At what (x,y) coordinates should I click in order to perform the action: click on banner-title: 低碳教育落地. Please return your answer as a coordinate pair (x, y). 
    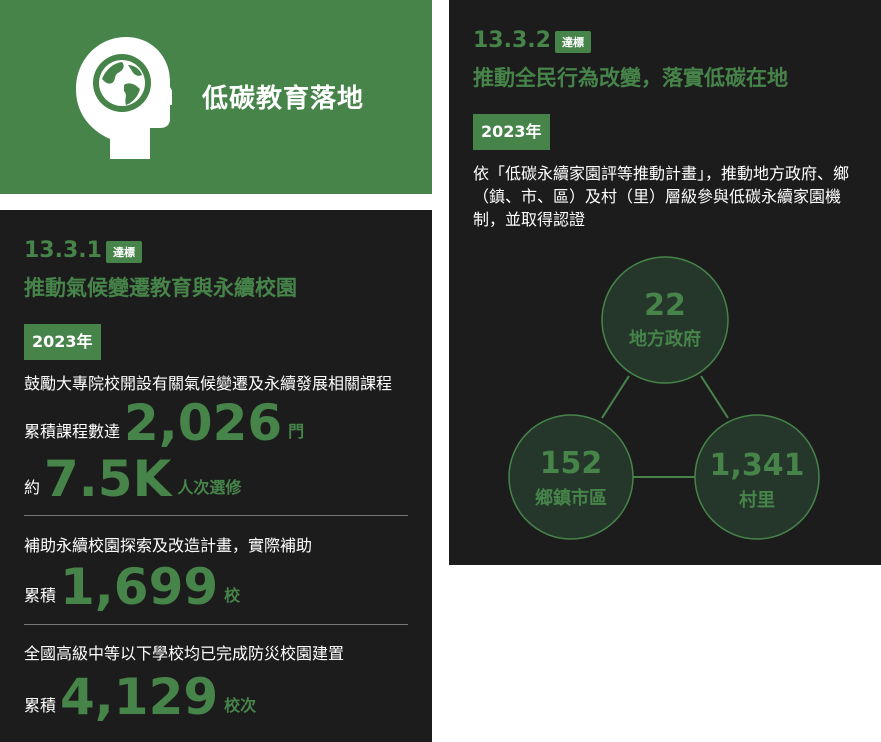
    Looking at the image, I should click on (283, 99).